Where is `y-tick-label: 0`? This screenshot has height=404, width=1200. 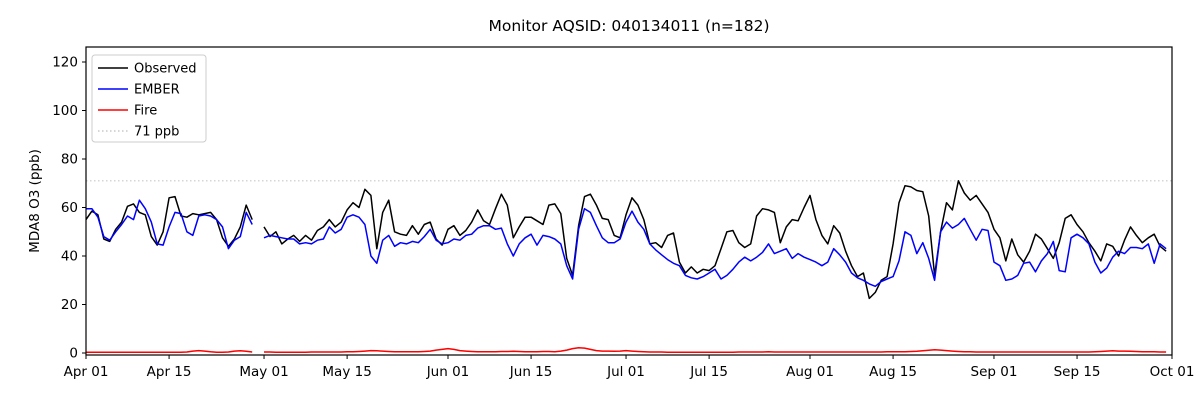
y-tick-label: 0 is located at coordinates (73, 354).